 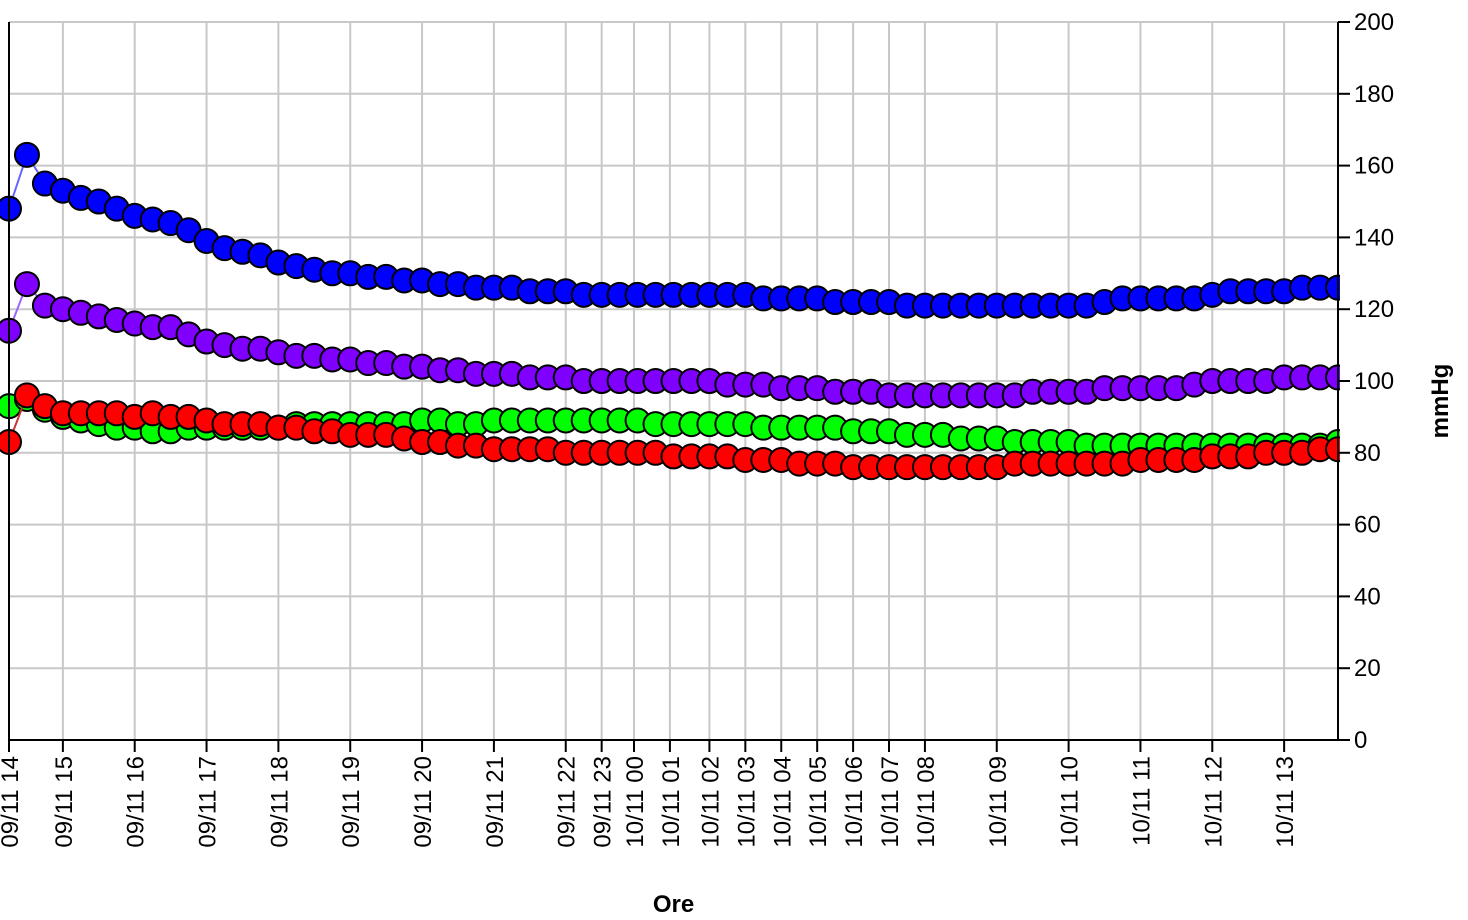 I want to click on x-tick-label: 10/11 12, so click(x=1213, y=802).